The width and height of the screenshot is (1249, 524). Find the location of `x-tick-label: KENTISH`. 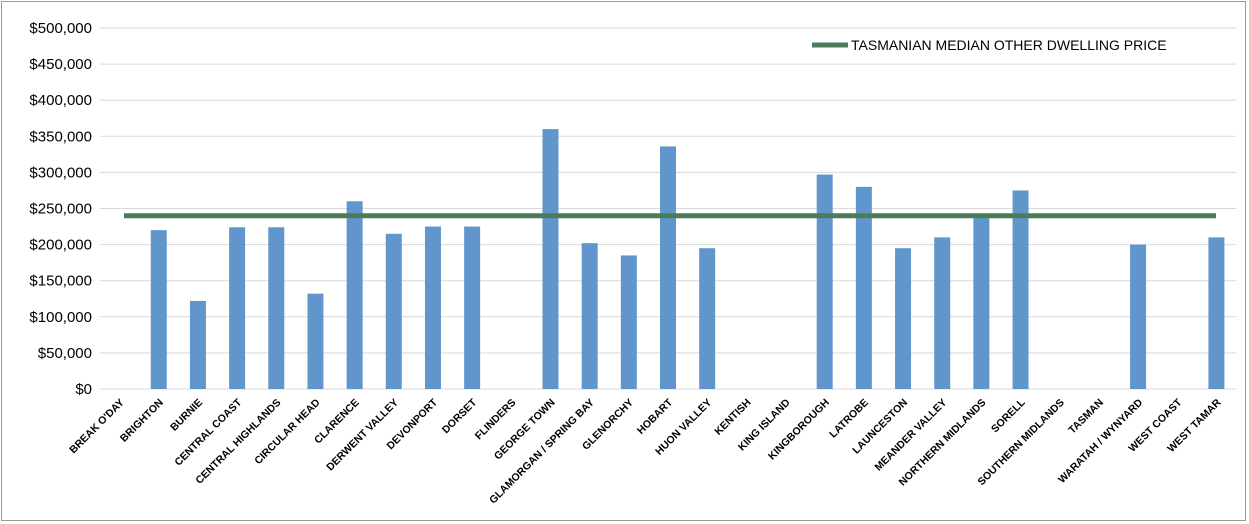

x-tick-label: KENTISH is located at coordinates (732, 417).